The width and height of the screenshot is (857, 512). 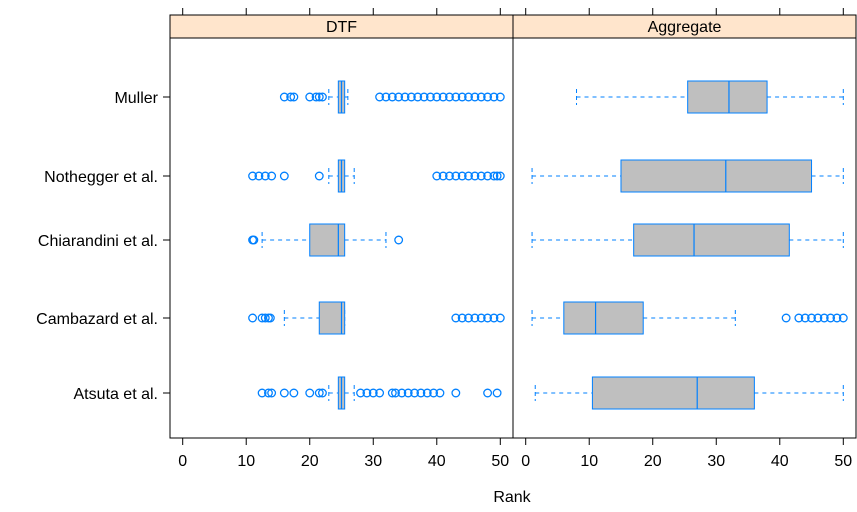 I want to click on x-tick-label: 40, so click(x=780, y=461).